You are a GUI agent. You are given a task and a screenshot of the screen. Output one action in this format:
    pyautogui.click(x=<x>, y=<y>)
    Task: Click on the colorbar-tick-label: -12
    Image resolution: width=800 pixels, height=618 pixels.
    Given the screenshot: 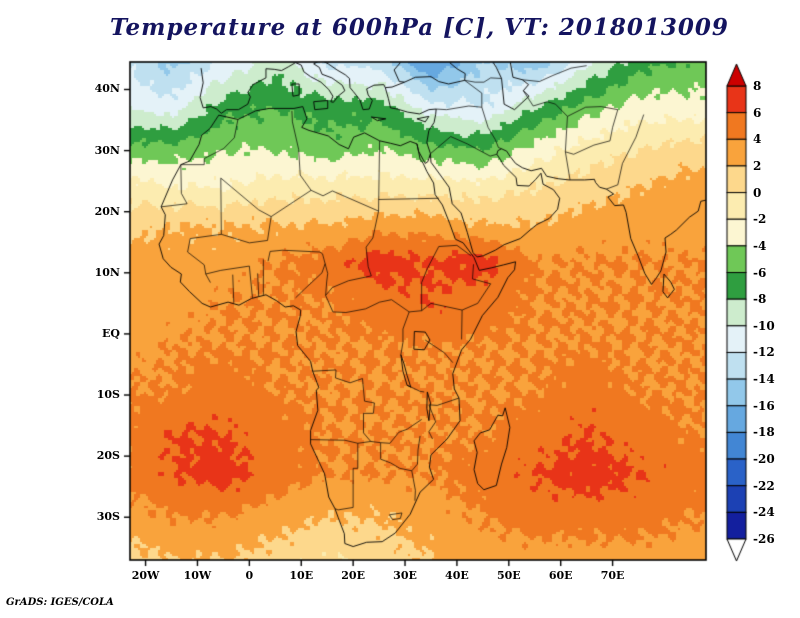 What is the action you would take?
    pyautogui.click(x=764, y=352)
    